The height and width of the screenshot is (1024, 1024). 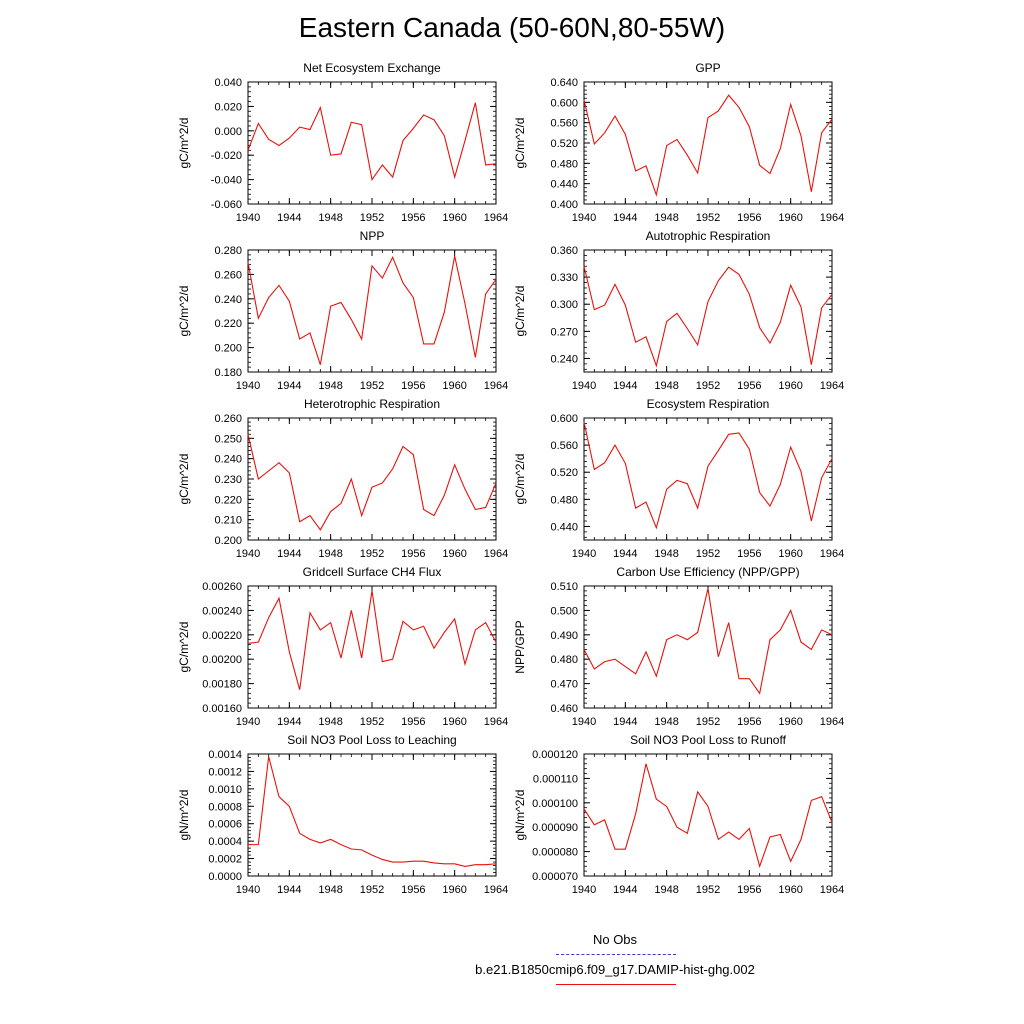 What do you see at coordinates (225, 772) in the screenshot?
I see `y-tick-label: 0.0012` at bounding box center [225, 772].